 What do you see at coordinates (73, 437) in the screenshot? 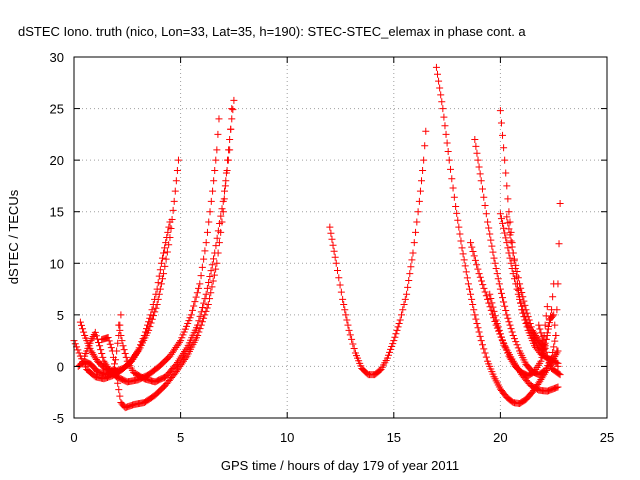
I see `x-tick-label: 0` at bounding box center [73, 437].